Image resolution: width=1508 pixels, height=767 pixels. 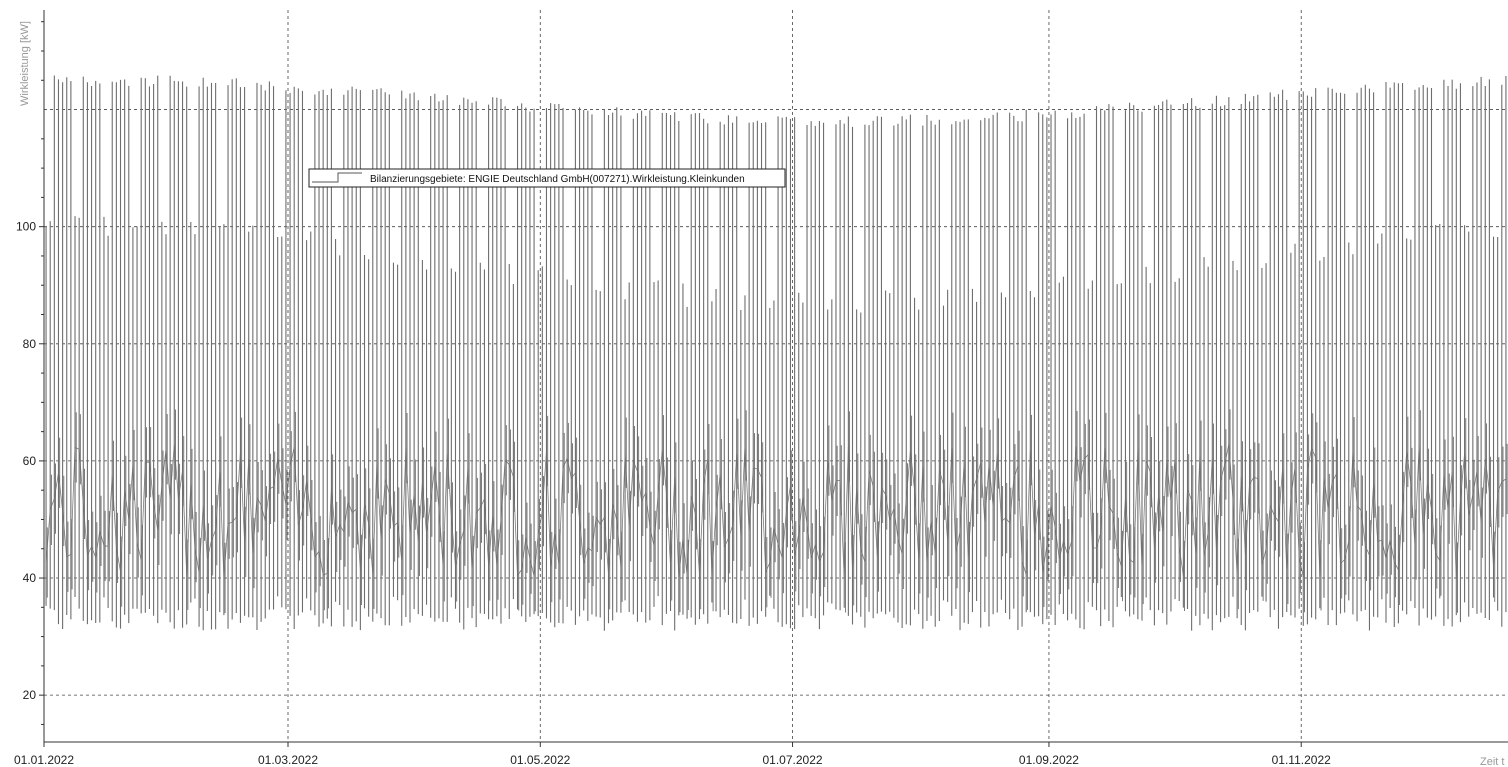 I want to click on y-axis-title: Wirkleistung [kW], so click(x=25, y=63).